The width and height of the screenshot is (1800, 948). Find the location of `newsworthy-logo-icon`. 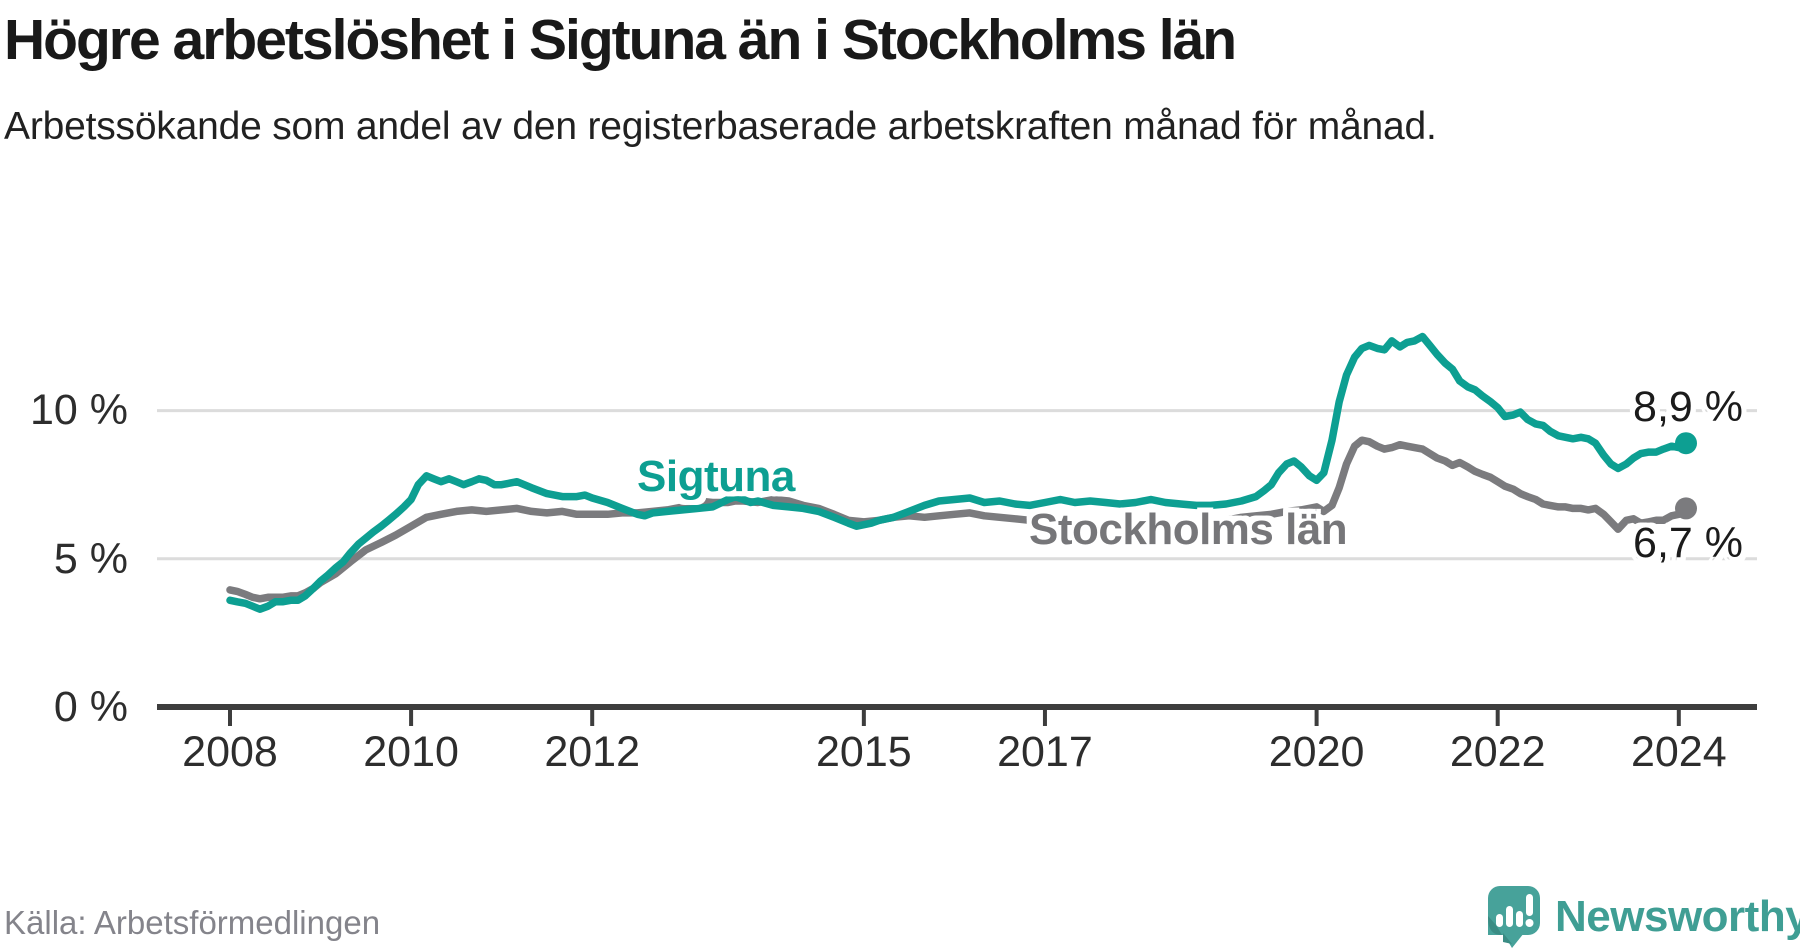

newsworthy-logo-icon is located at coordinates (1514, 917).